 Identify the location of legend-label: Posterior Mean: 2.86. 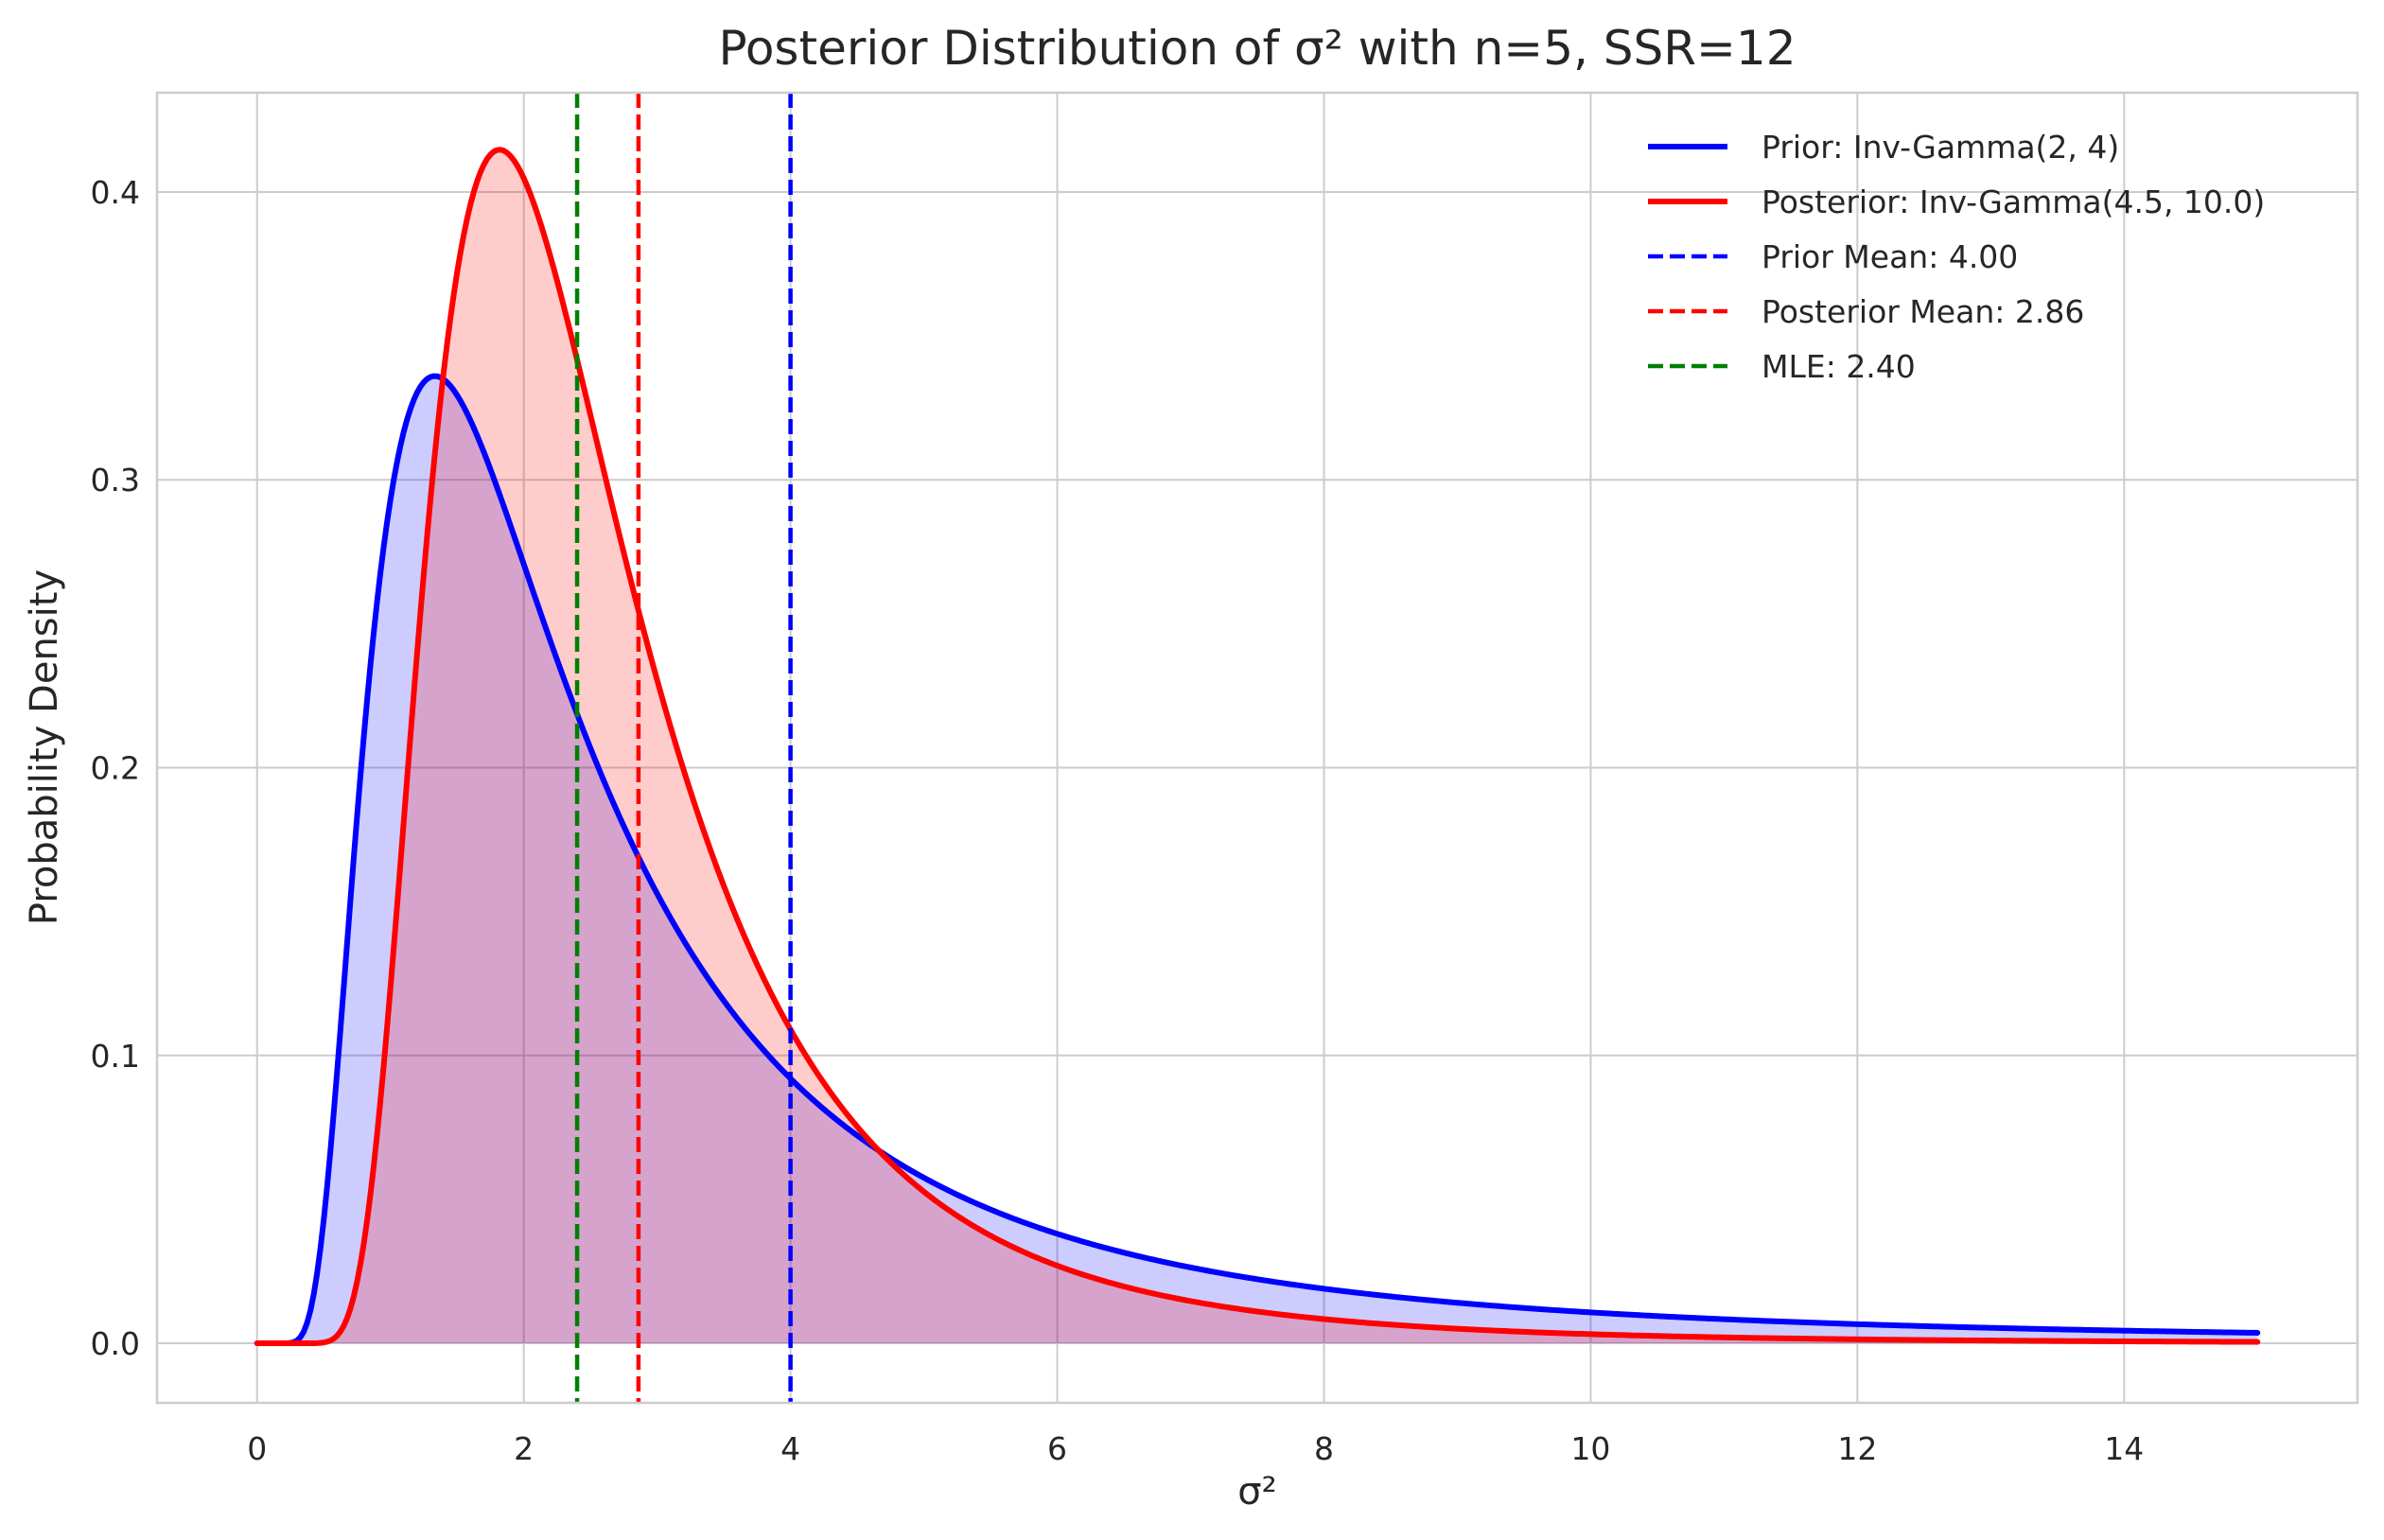
(1923, 311).